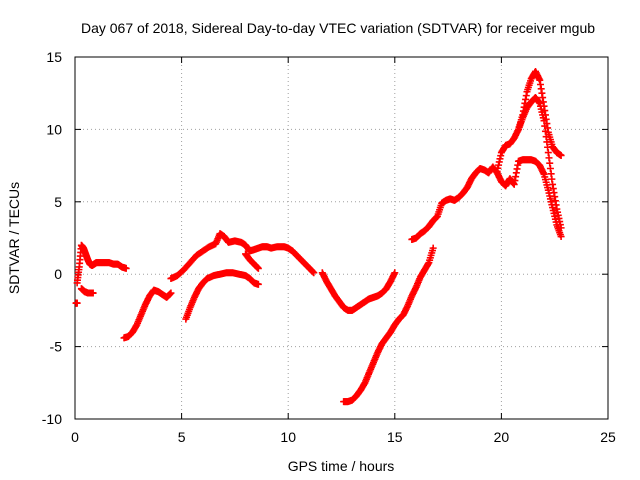  What do you see at coordinates (343, 437) in the screenshot?
I see `x-tick-labels: 0 5 10 15 20 25` at bounding box center [343, 437].